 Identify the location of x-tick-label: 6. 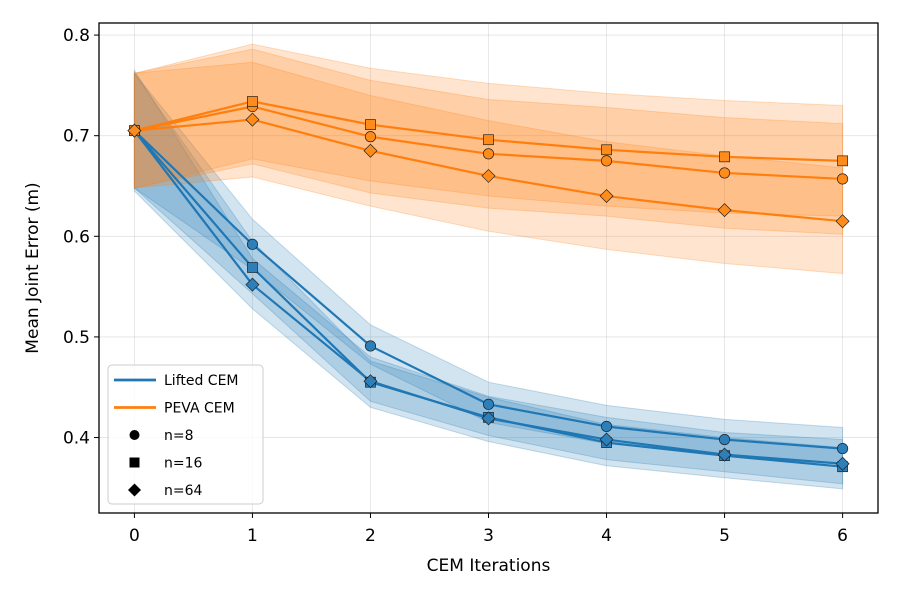
(842, 536).